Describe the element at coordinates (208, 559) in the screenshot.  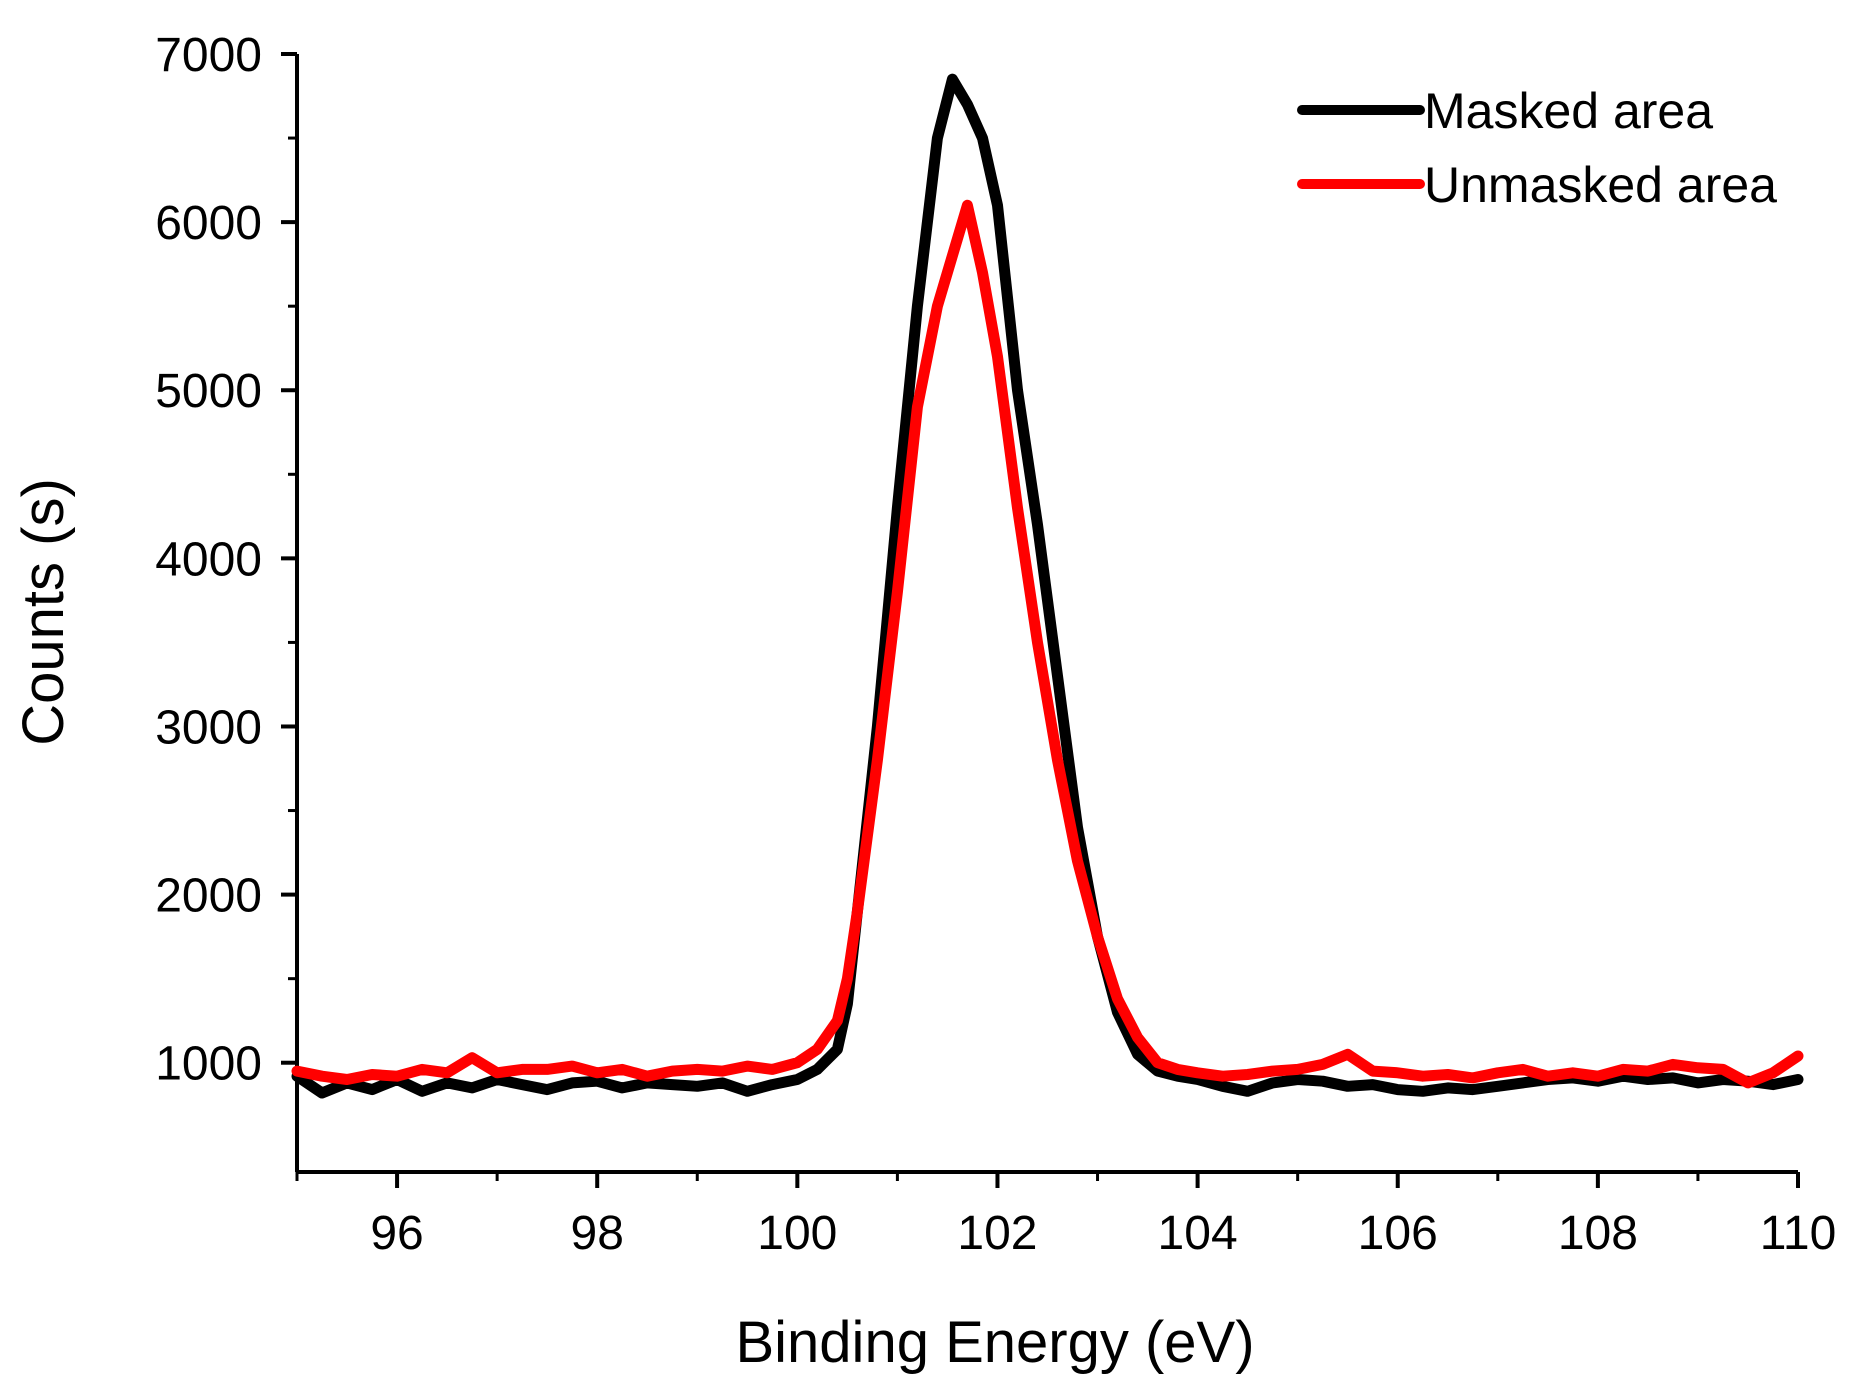
I see `y-tick-label: 4000` at that location.